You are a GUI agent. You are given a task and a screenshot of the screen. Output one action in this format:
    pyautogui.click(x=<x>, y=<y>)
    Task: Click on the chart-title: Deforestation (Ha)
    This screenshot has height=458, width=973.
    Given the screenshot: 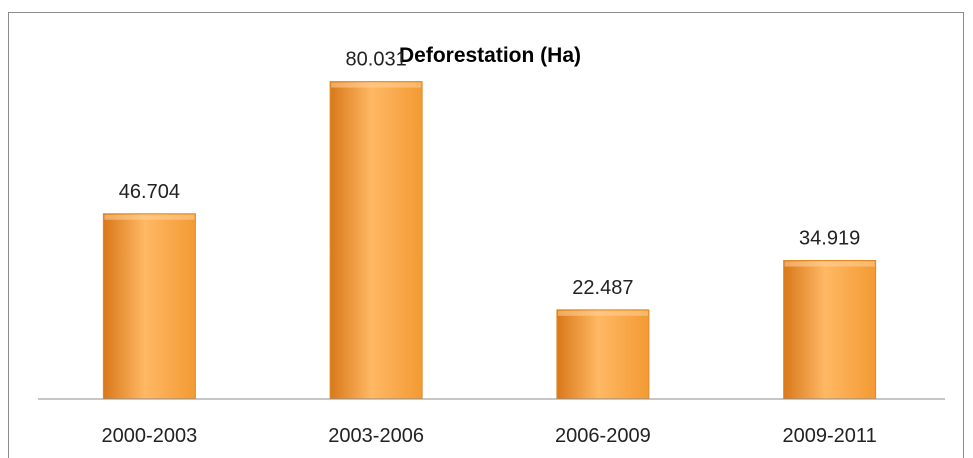 What is the action you would take?
    pyautogui.click(x=490, y=55)
    